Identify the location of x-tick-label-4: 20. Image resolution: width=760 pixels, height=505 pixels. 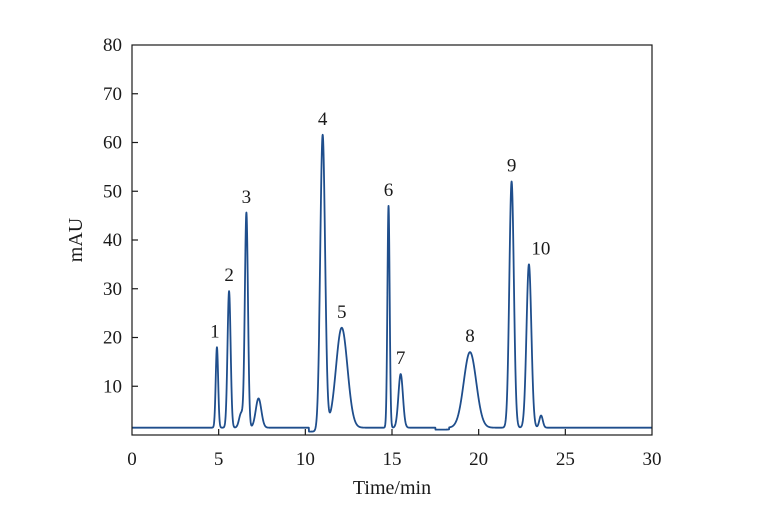
(478, 459).